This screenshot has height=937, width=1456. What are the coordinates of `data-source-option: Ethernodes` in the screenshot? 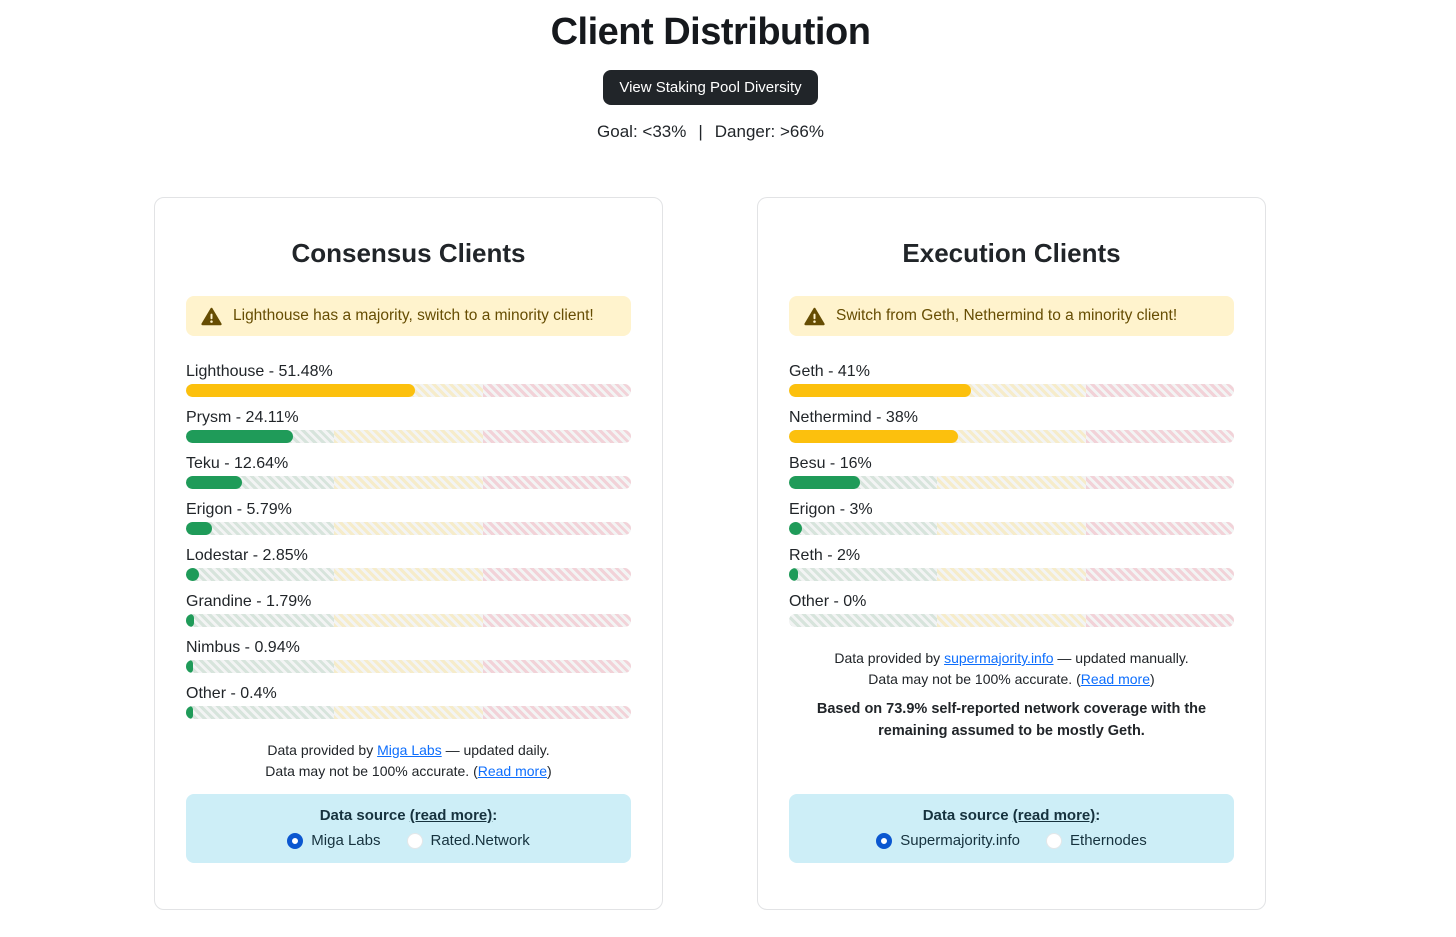 It's located at (1096, 840).